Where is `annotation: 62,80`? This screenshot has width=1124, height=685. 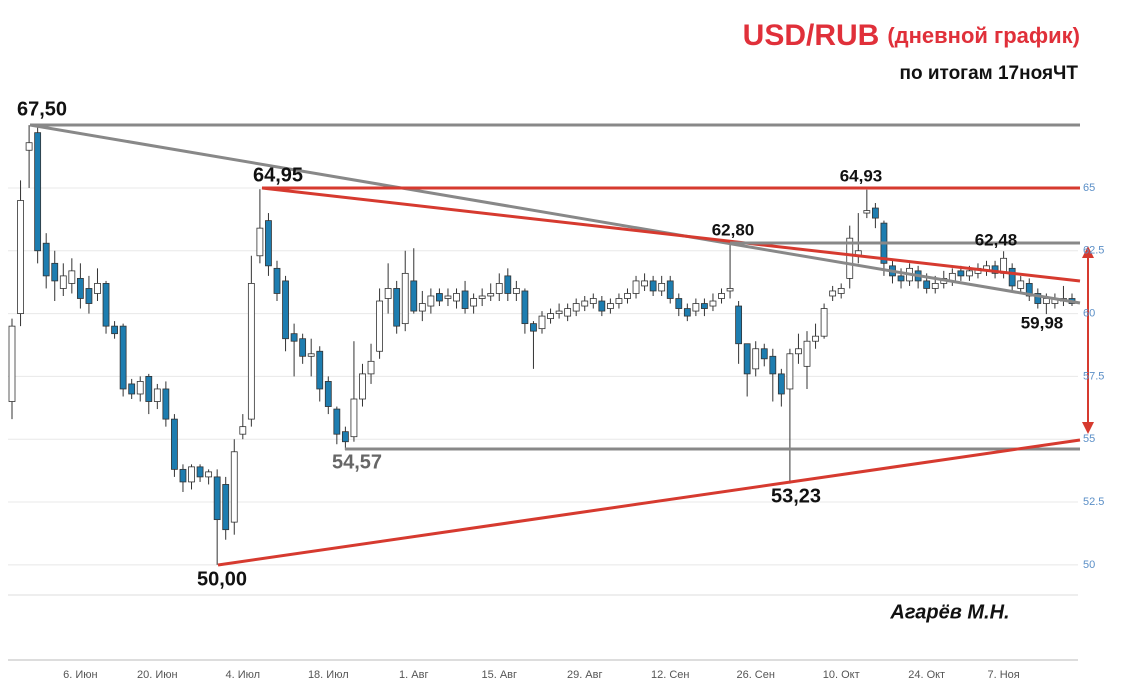
annotation: 62,80 is located at coordinates (733, 229).